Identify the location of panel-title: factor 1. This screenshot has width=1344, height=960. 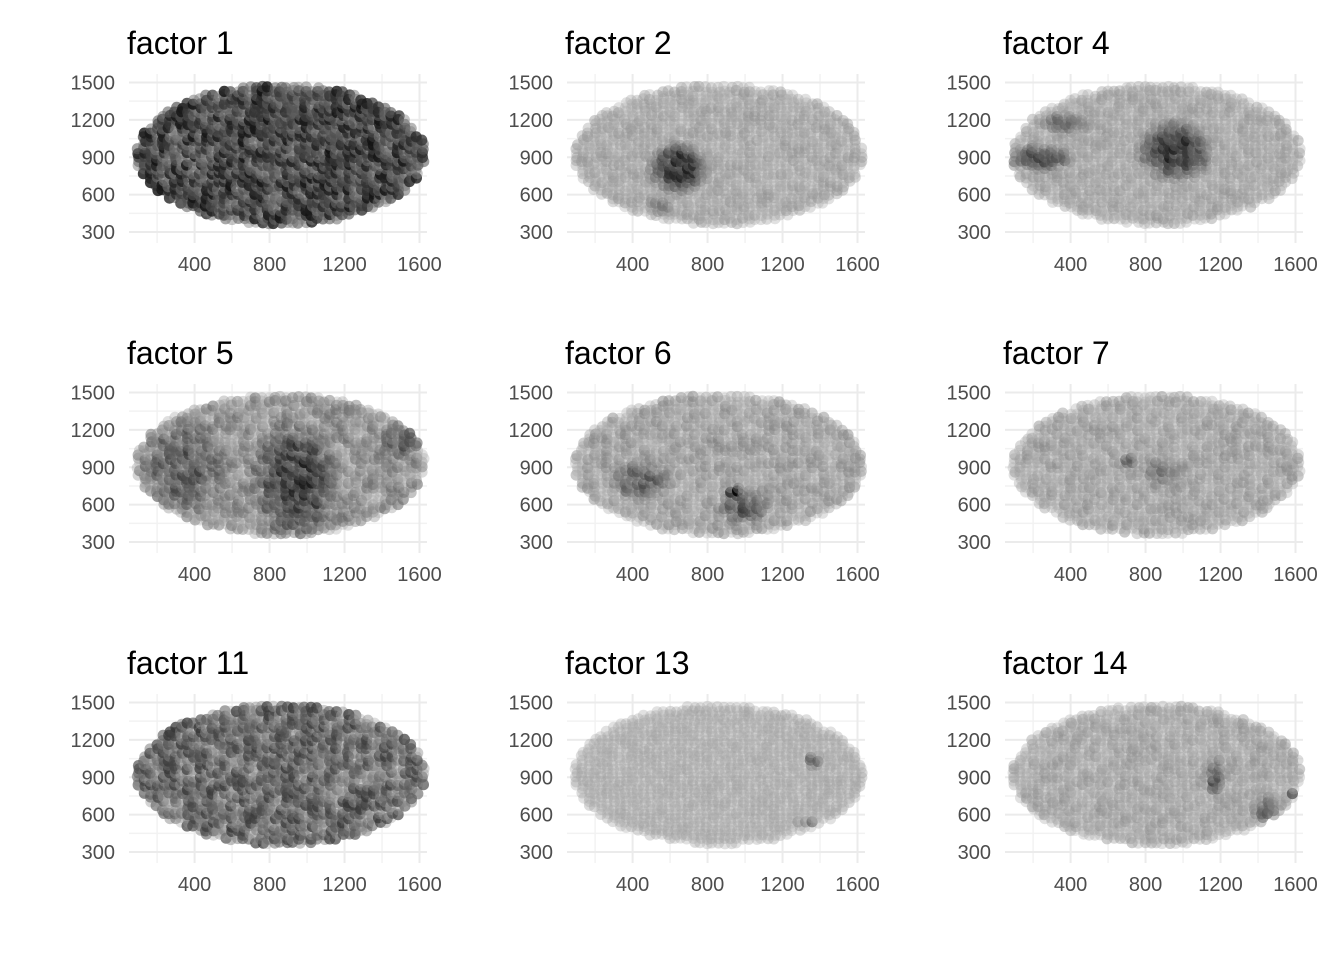
(180, 43).